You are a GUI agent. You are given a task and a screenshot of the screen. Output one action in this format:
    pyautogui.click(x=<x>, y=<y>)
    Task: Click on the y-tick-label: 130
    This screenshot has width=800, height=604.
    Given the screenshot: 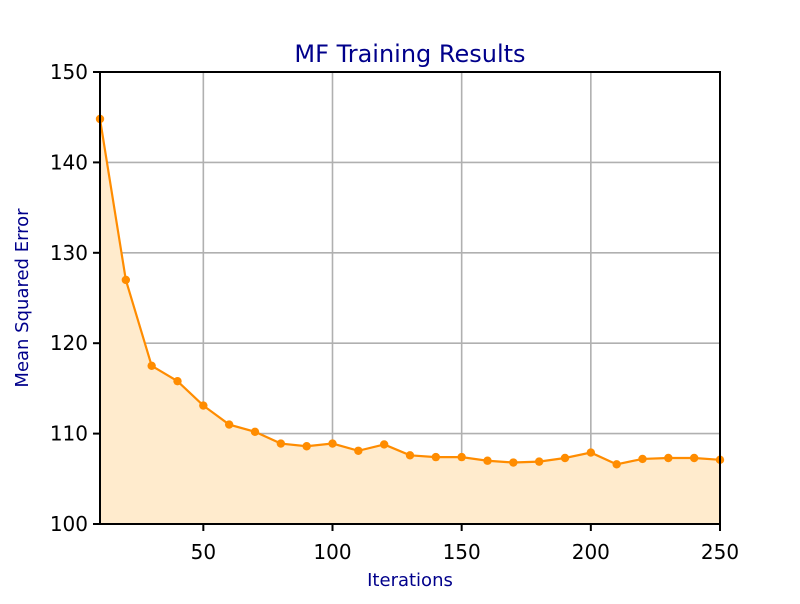 What is the action you would take?
    pyautogui.click(x=69, y=253)
    